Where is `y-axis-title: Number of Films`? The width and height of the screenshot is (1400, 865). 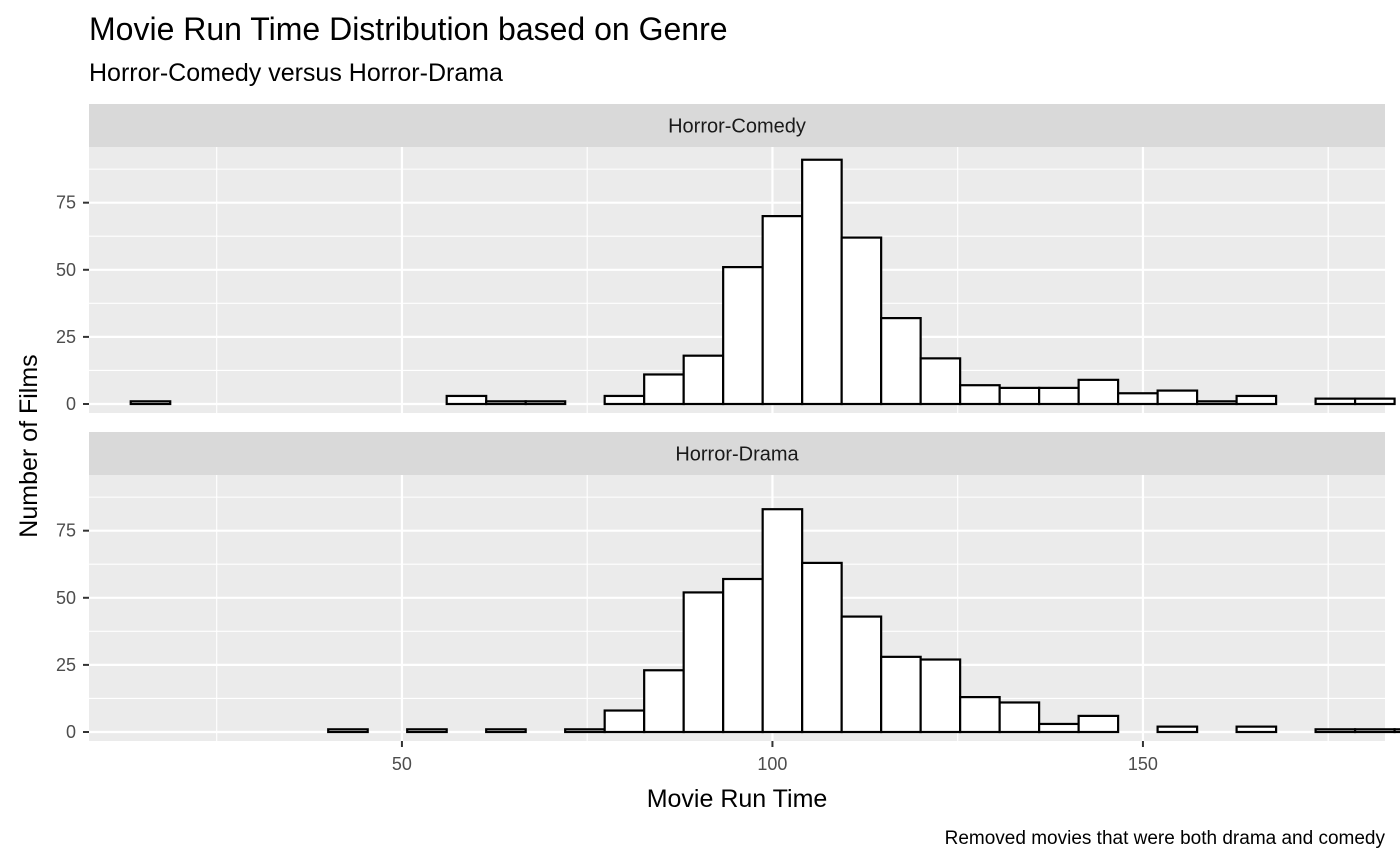 y-axis-title: Number of Films is located at coordinates (29, 445).